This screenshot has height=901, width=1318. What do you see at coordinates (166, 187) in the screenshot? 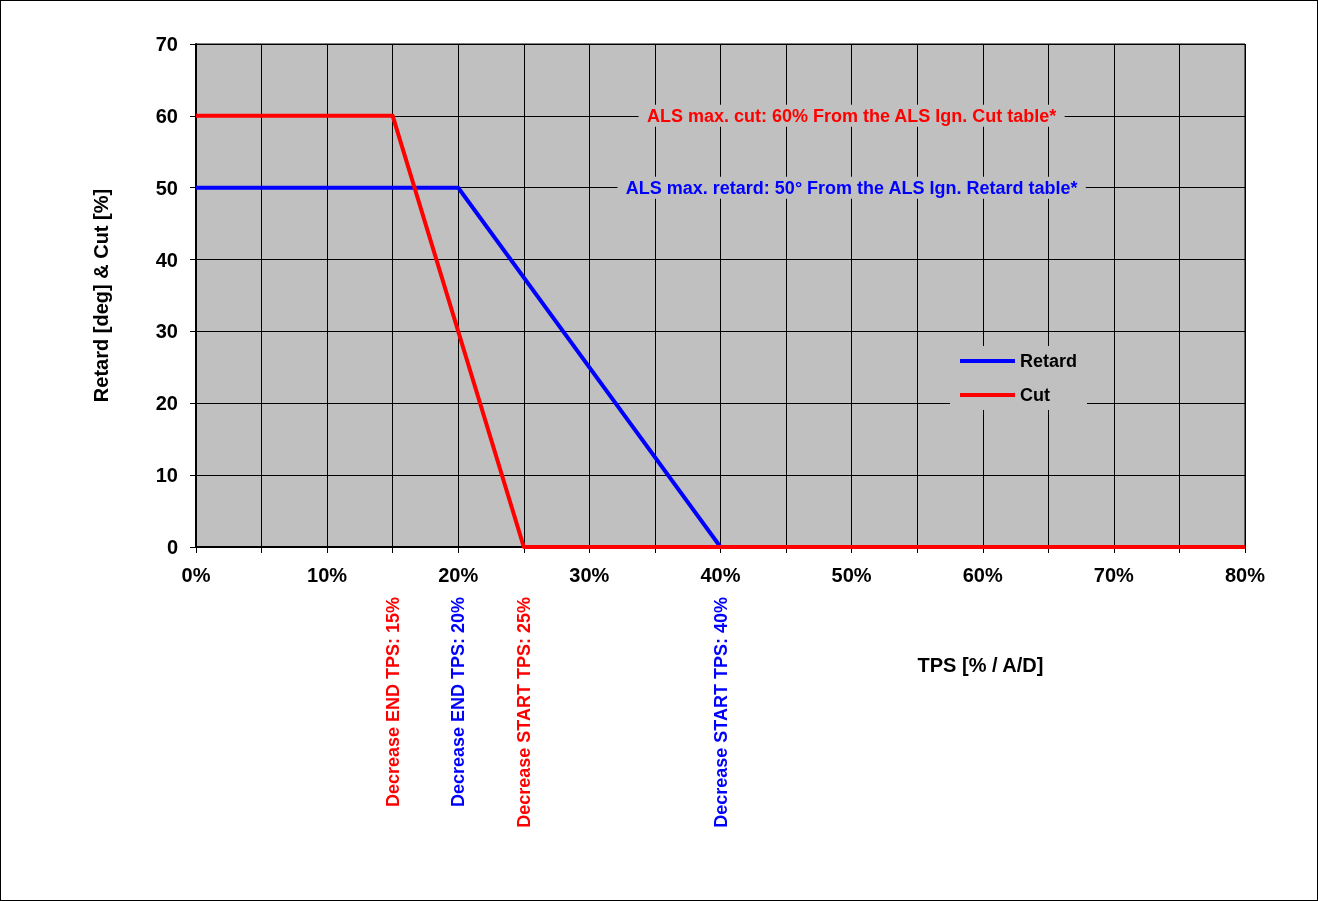
I see `y-tick-label: 50` at bounding box center [166, 187].